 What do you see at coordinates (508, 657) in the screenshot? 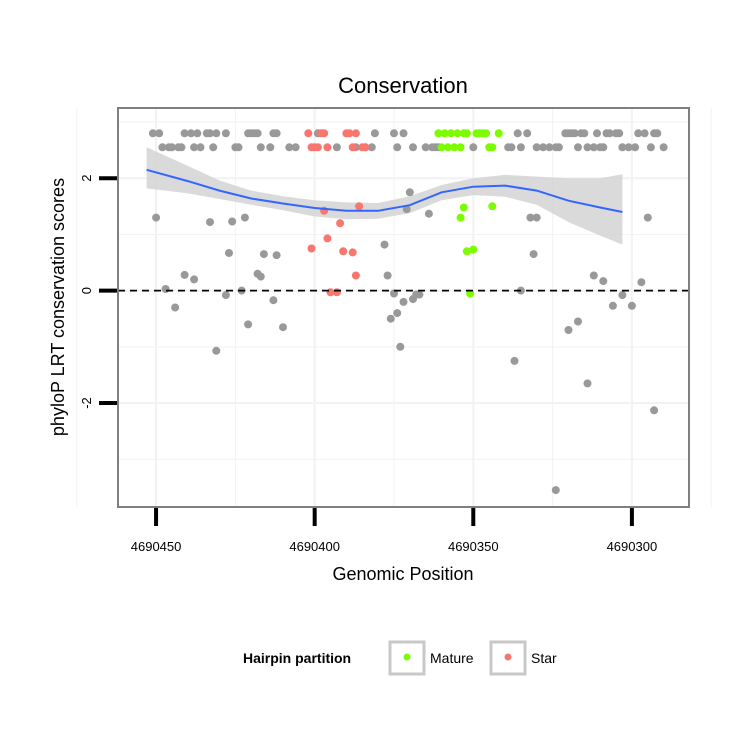
I see `legend-marker-star` at bounding box center [508, 657].